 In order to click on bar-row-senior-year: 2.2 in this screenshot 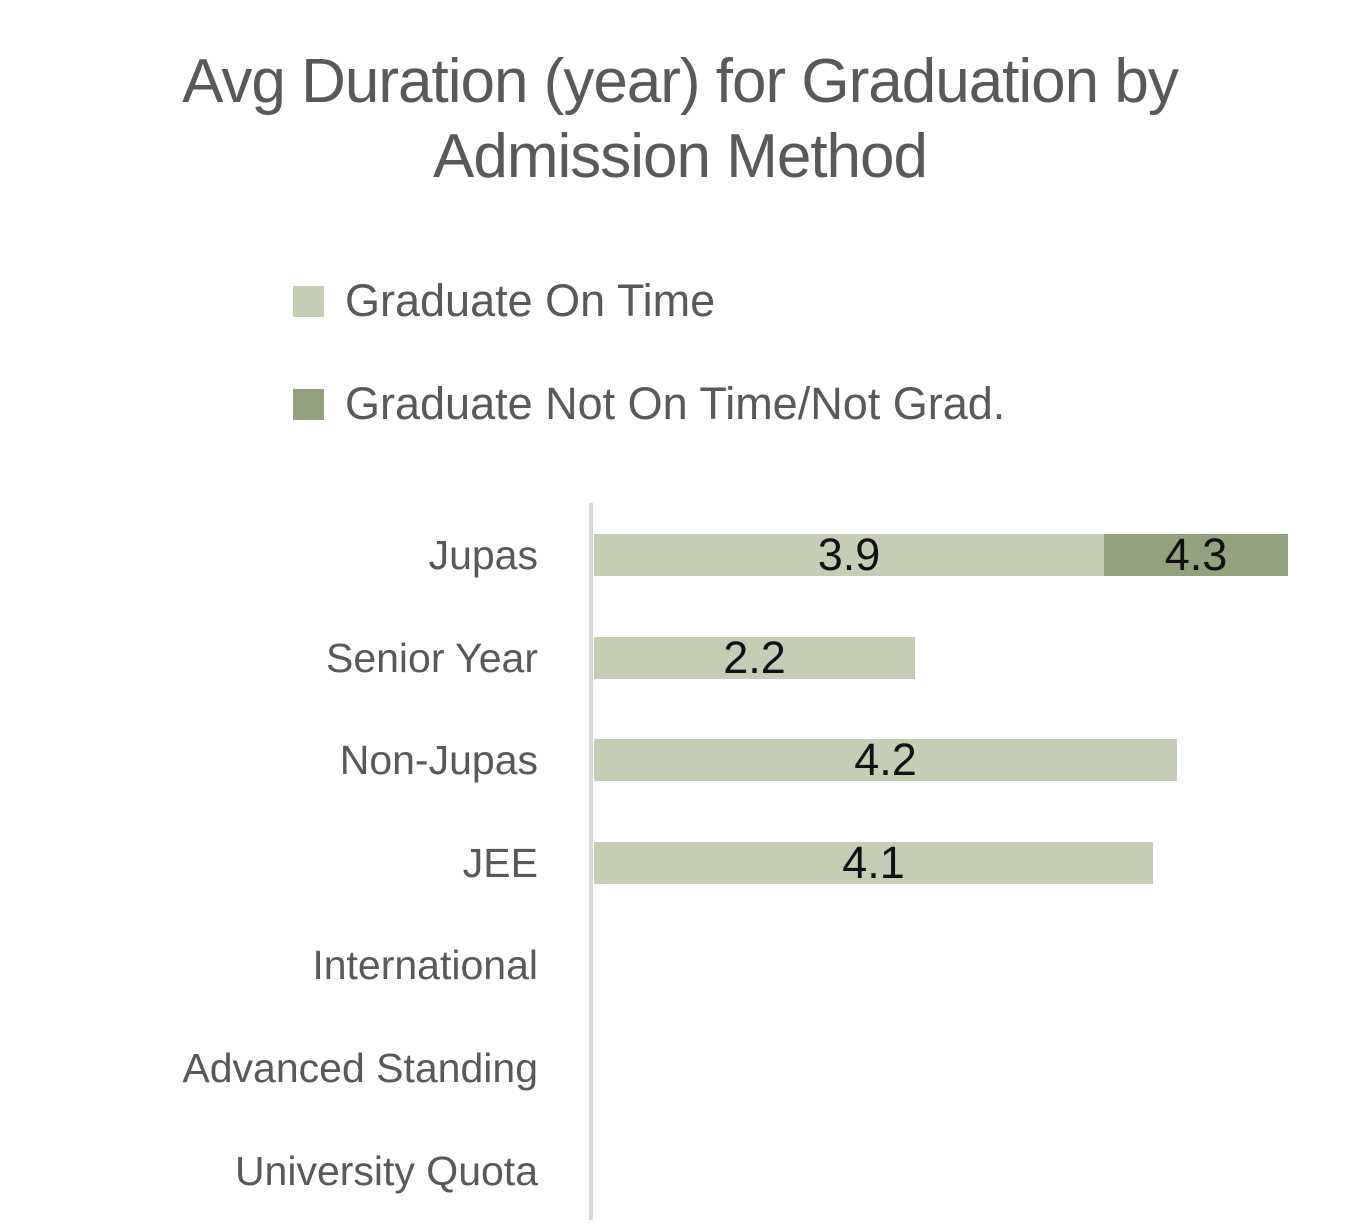, I will do `click(754, 657)`.